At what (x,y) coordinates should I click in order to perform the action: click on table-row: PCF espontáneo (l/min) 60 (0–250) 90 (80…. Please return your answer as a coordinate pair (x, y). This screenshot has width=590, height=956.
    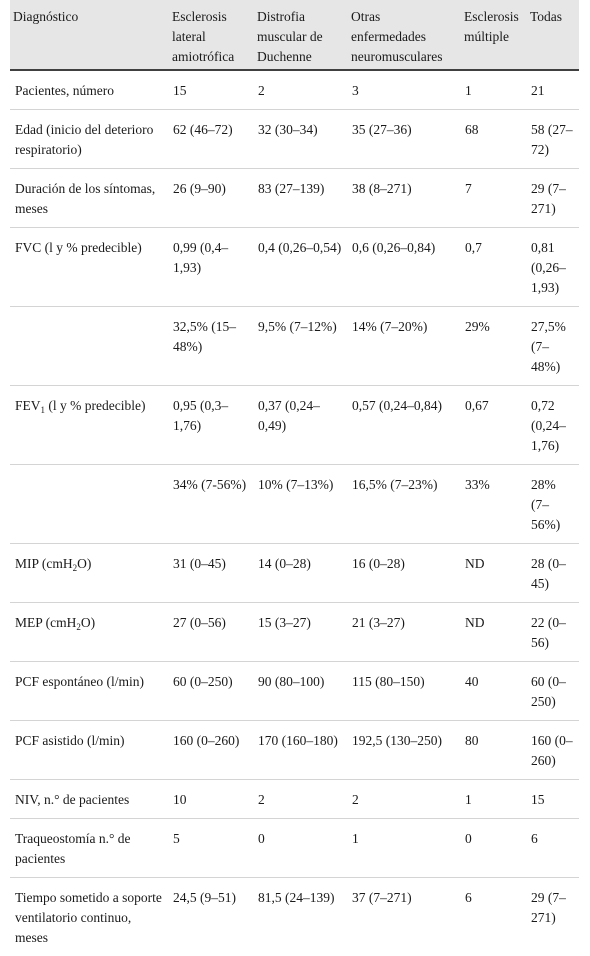
    Looking at the image, I should click on (294, 691).